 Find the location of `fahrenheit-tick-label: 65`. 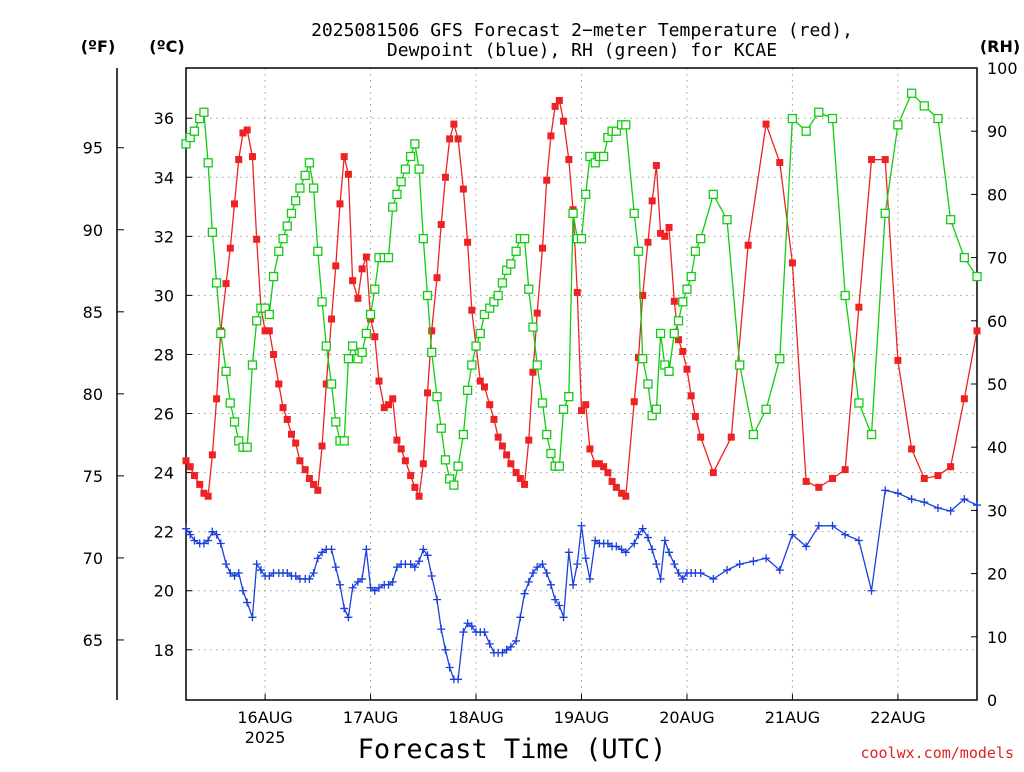

fahrenheit-tick-label: 65 is located at coordinates (93, 640).